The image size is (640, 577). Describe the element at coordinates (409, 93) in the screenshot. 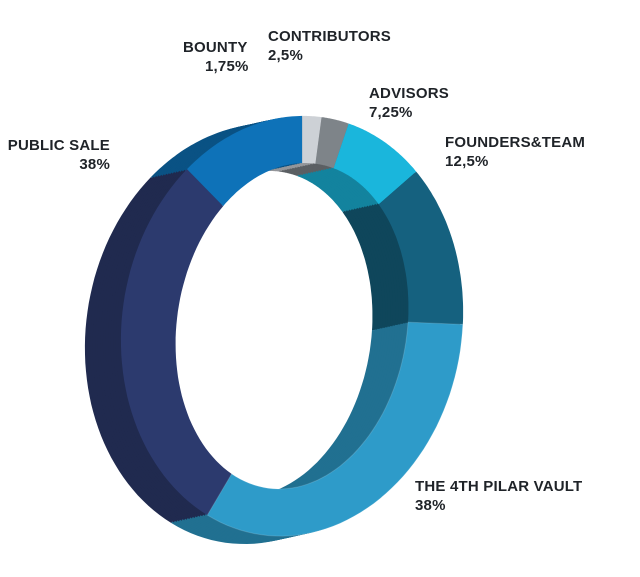

I see `label-advisors-name: ADVISORS` at that location.